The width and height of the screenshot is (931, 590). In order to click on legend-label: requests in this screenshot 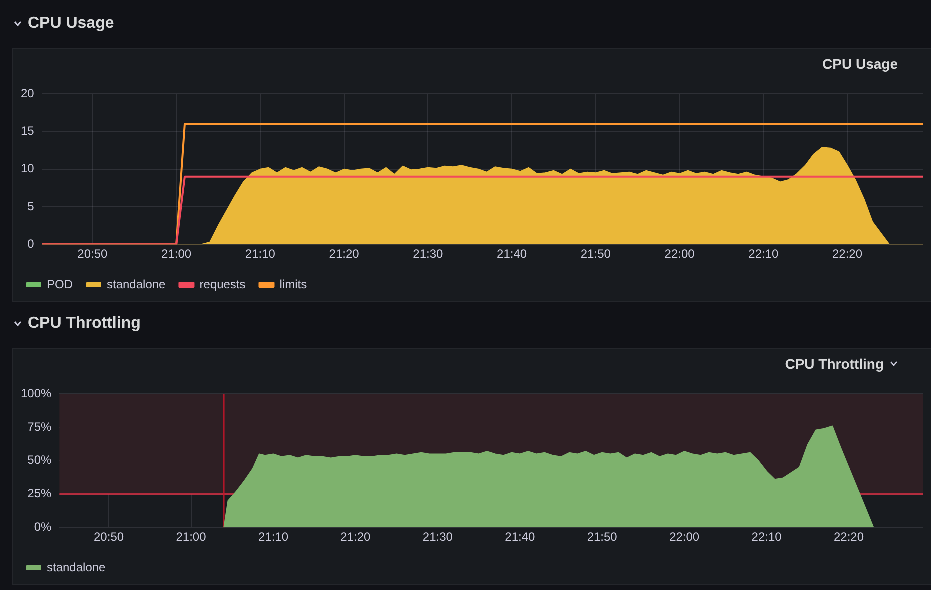, I will do `click(223, 284)`.